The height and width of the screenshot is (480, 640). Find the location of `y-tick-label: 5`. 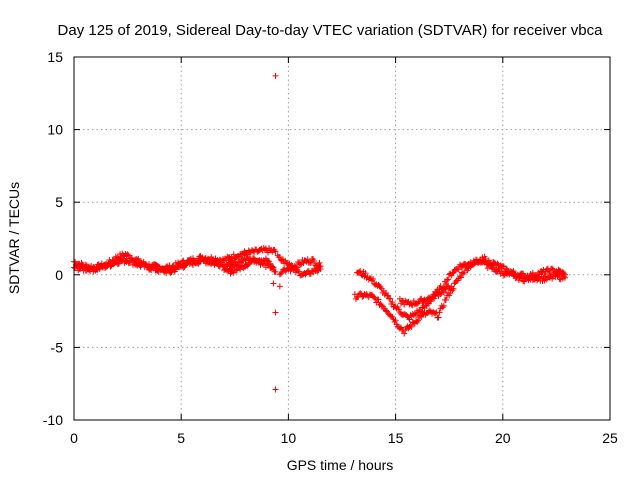

y-tick-label: 5 is located at coordinates (59, 202).